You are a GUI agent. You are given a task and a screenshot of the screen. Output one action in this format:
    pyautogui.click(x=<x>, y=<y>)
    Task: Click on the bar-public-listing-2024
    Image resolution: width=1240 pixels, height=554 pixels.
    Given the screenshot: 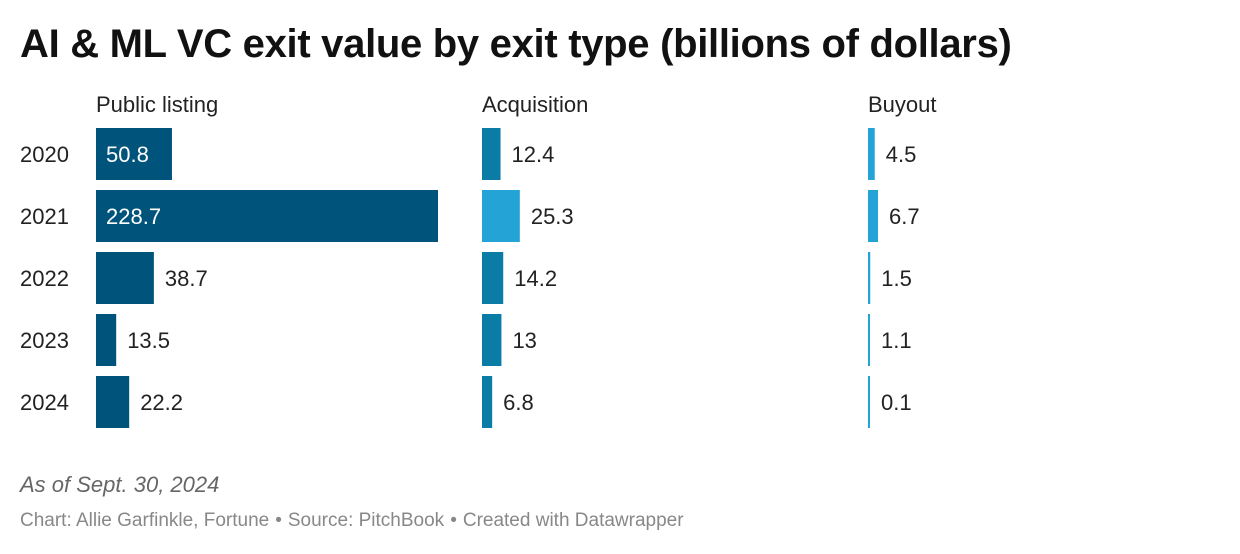 What is the action you would take?
    pyautogui.click(x=113, y=402)
    